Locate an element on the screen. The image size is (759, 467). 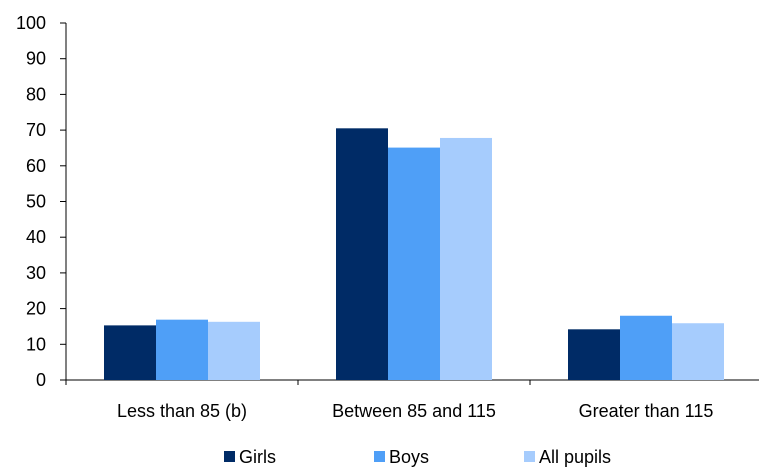
y-tick-label: 100 is located at coordinates (31, 23).